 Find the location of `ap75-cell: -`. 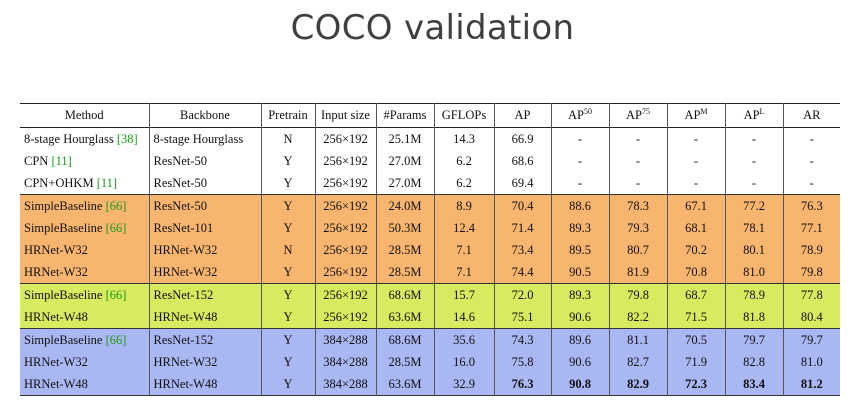

ap75-cell: - is located at coordinates (637, 138).